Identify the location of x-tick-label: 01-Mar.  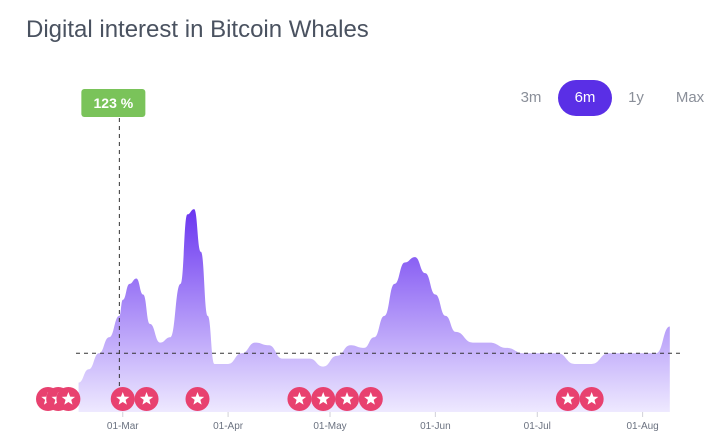
(123, 426).